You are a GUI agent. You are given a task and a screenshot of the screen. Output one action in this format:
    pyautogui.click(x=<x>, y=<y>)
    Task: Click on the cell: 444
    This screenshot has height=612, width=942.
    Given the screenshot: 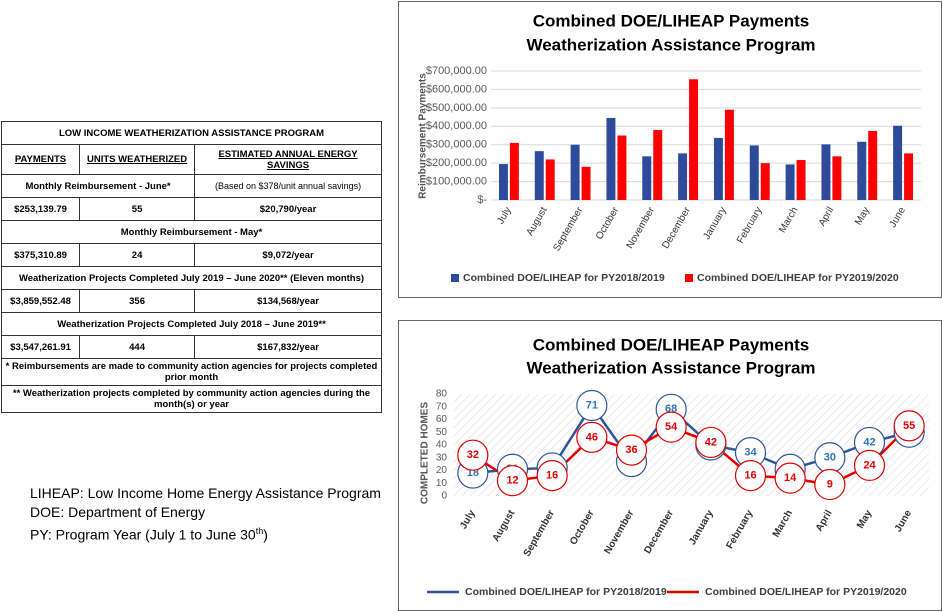 What is the action you would take?
    pyautogui.click(x=137, y=347)
    